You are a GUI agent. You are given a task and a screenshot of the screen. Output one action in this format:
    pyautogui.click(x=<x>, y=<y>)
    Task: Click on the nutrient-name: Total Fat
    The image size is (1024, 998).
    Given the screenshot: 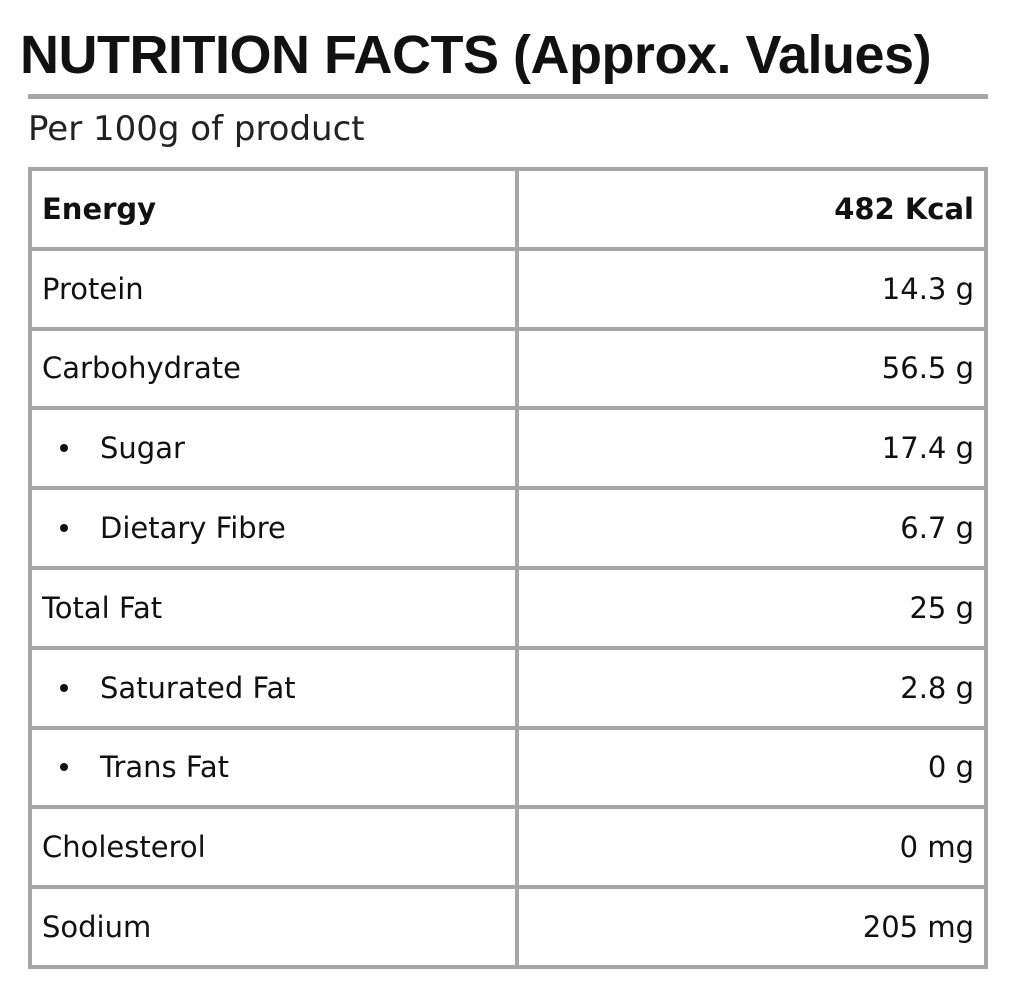 What is the action you would take?
    pyautogui.click(x=273, y=607)
    